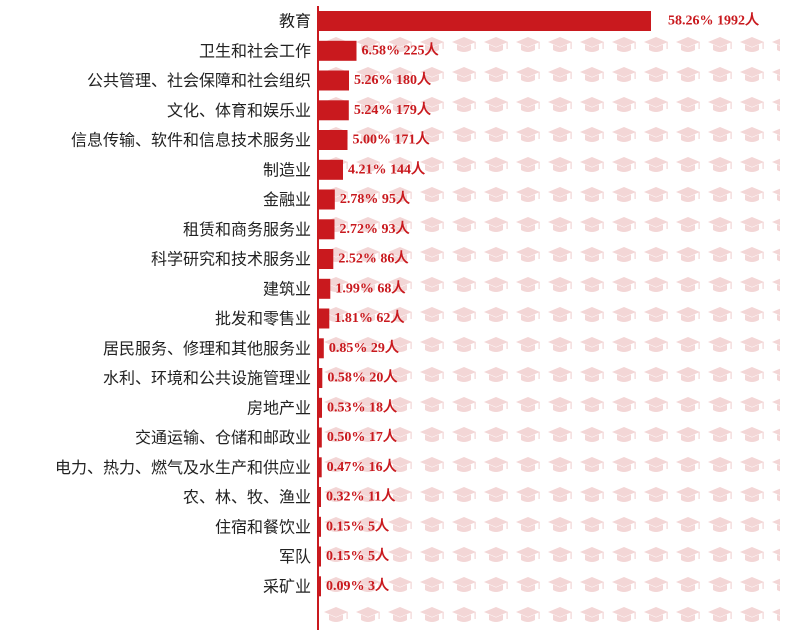 The width and height of the screenshot is (800, 643). I want to click on data-label: 0.50% 17人, so click(362, 436).